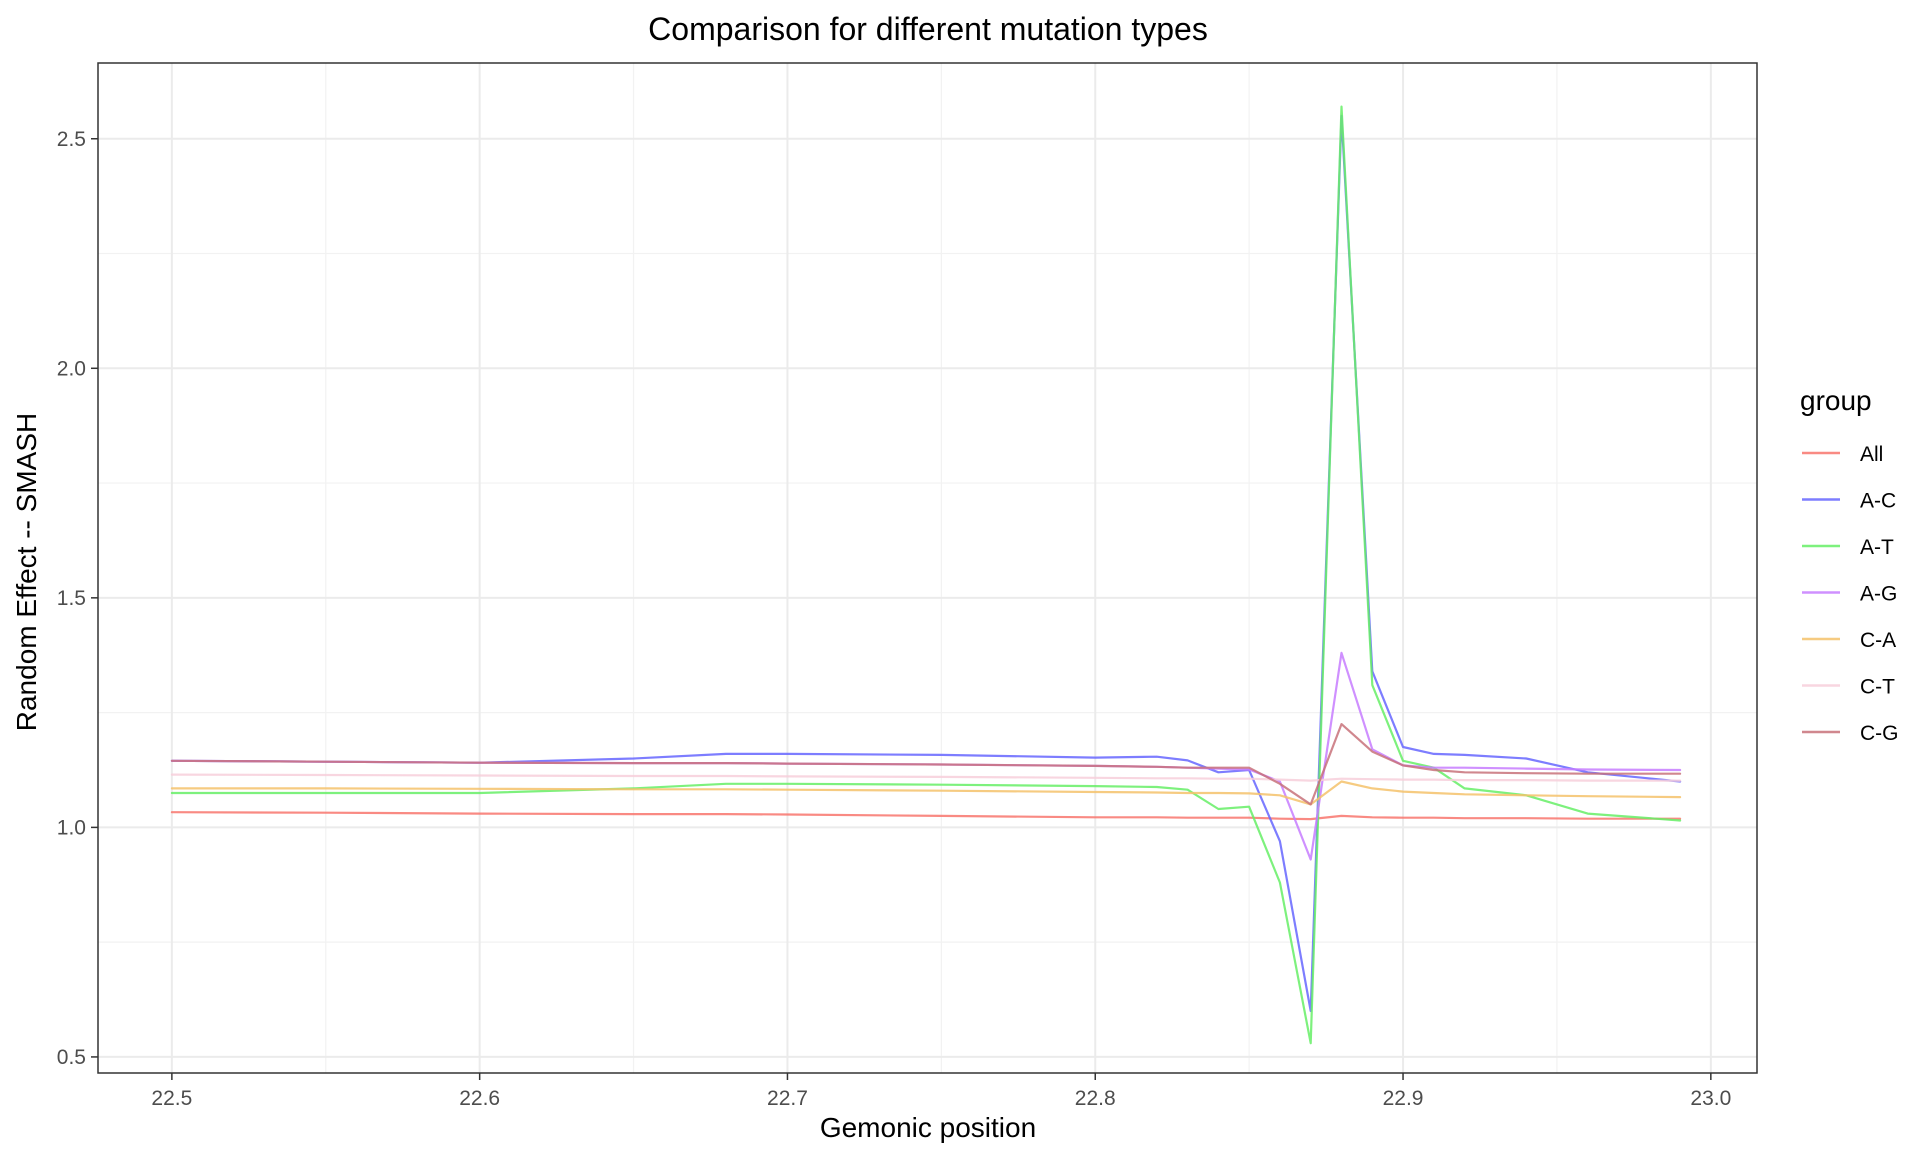 Image resolution: width=1920 pixels, height=1157 pixels. I want to click on legend-label: C-A, so click(1878, 640).